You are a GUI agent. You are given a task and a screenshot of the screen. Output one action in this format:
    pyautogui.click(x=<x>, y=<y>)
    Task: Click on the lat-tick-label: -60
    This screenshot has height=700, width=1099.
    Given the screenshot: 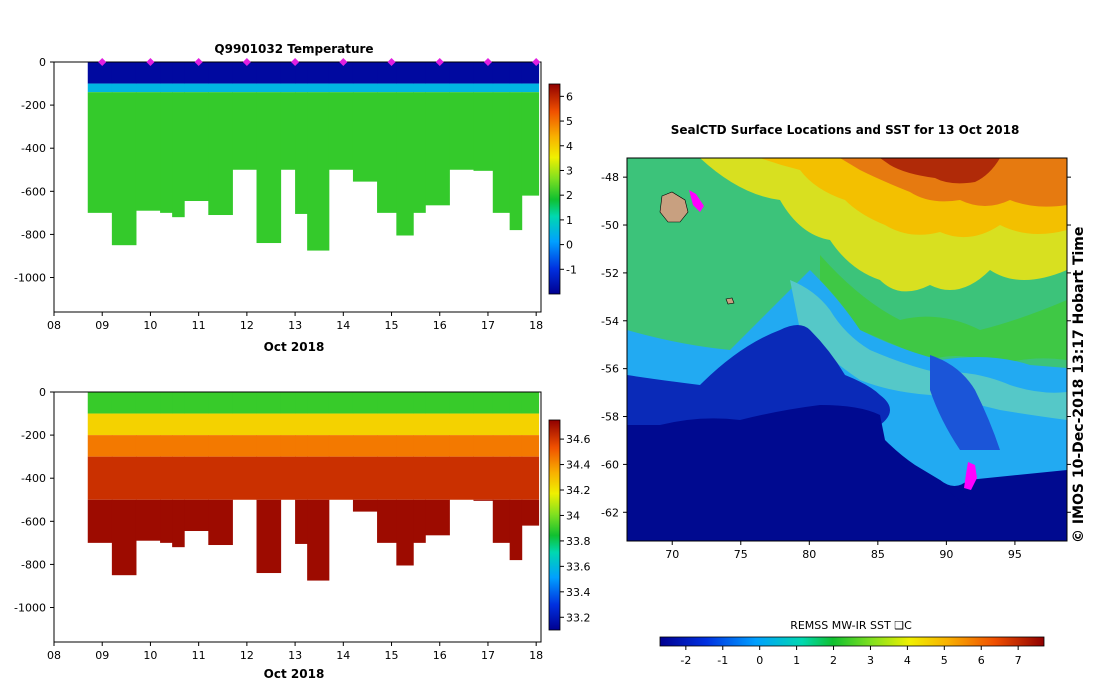 What is the action you would take?
    pyautogui.click(x=610, y=464)
    